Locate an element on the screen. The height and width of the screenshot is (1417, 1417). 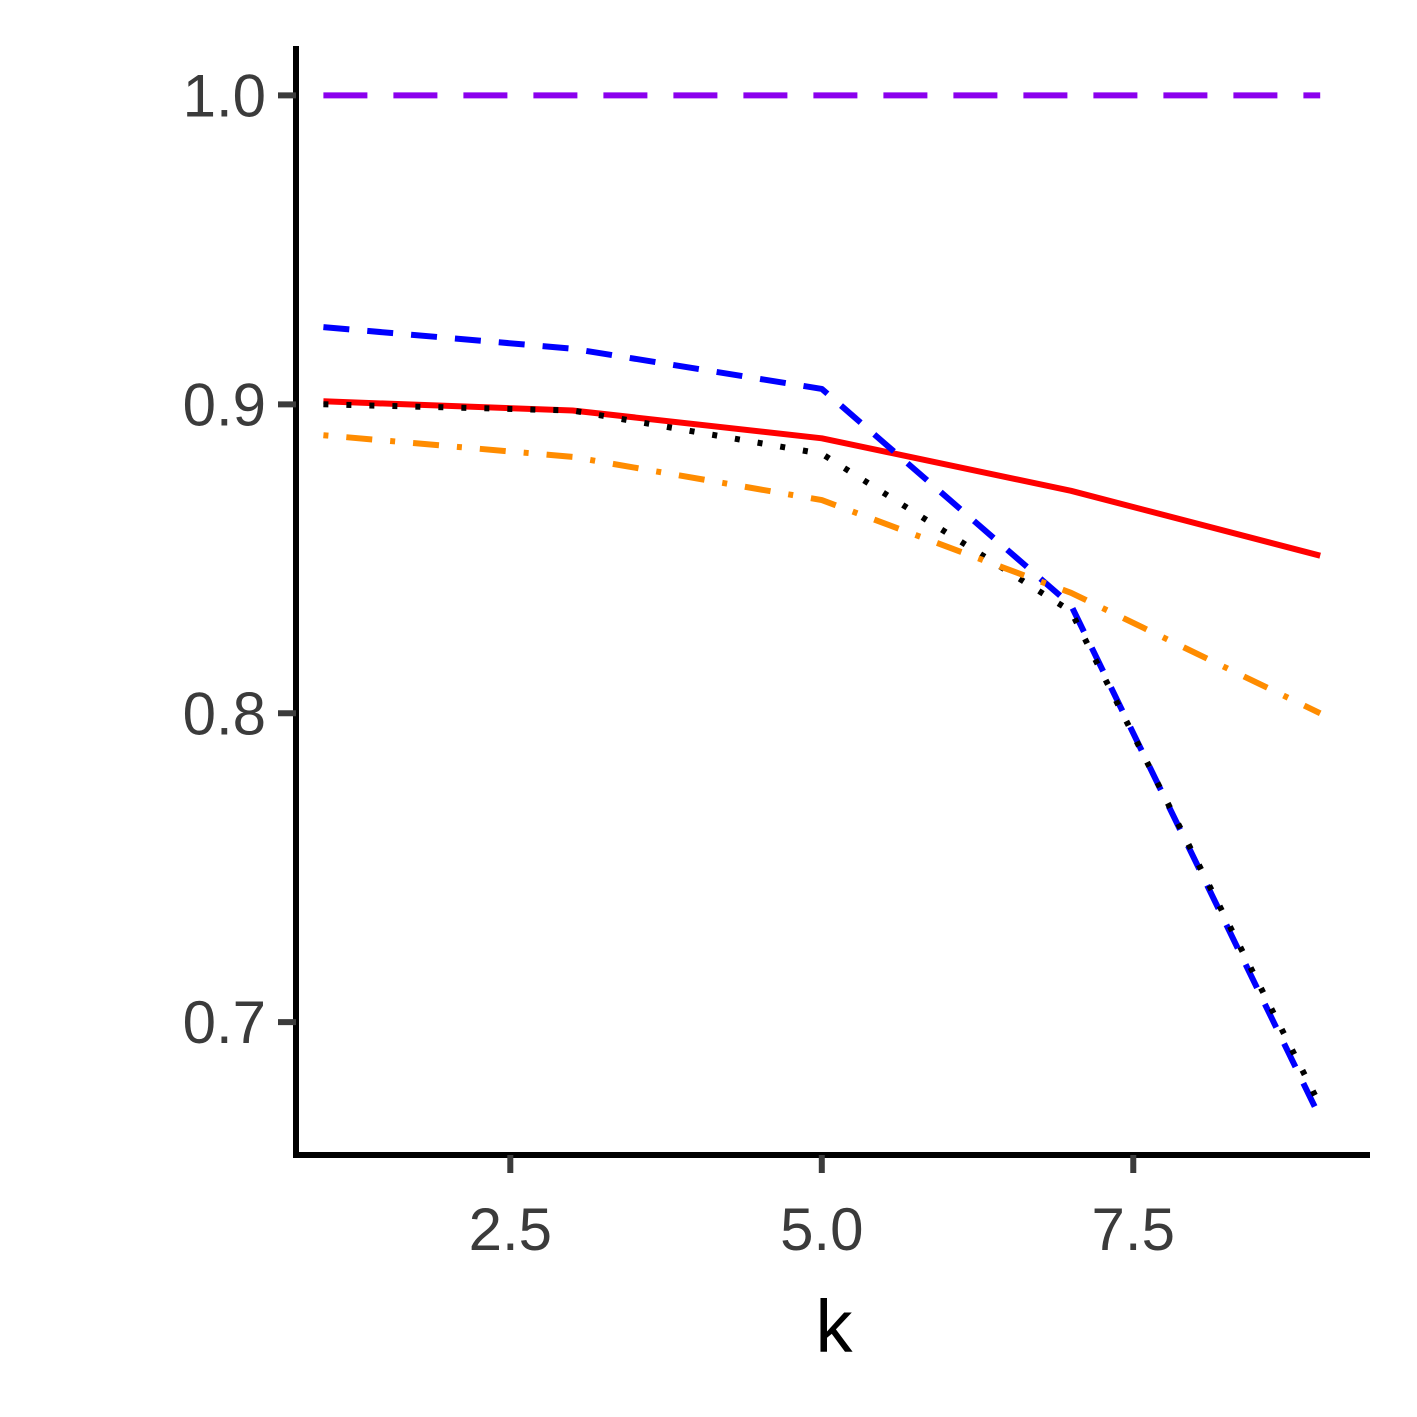
y-tick-label: 0.8 is located at coordinates (224, 713).